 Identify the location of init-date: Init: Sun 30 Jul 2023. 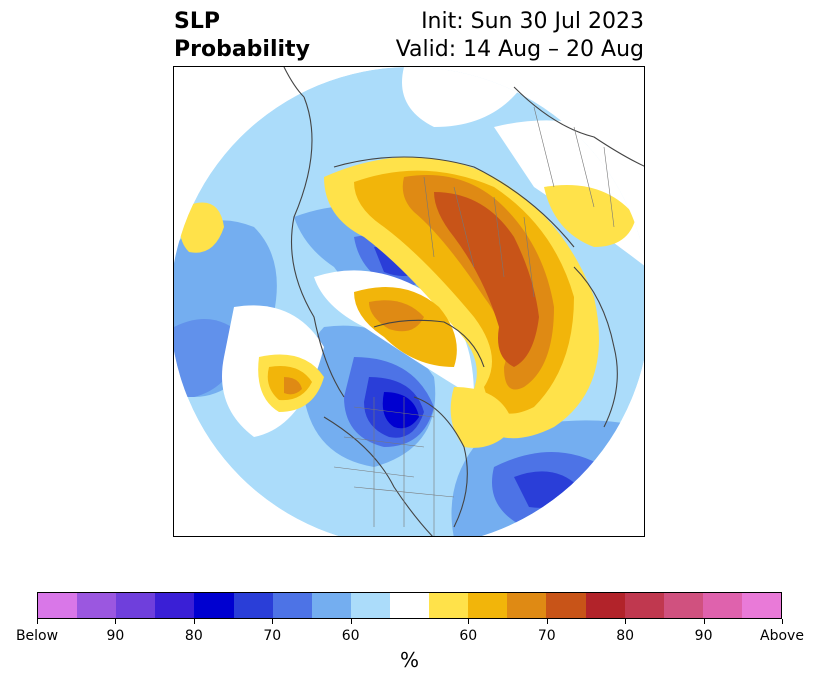
(532, 21).